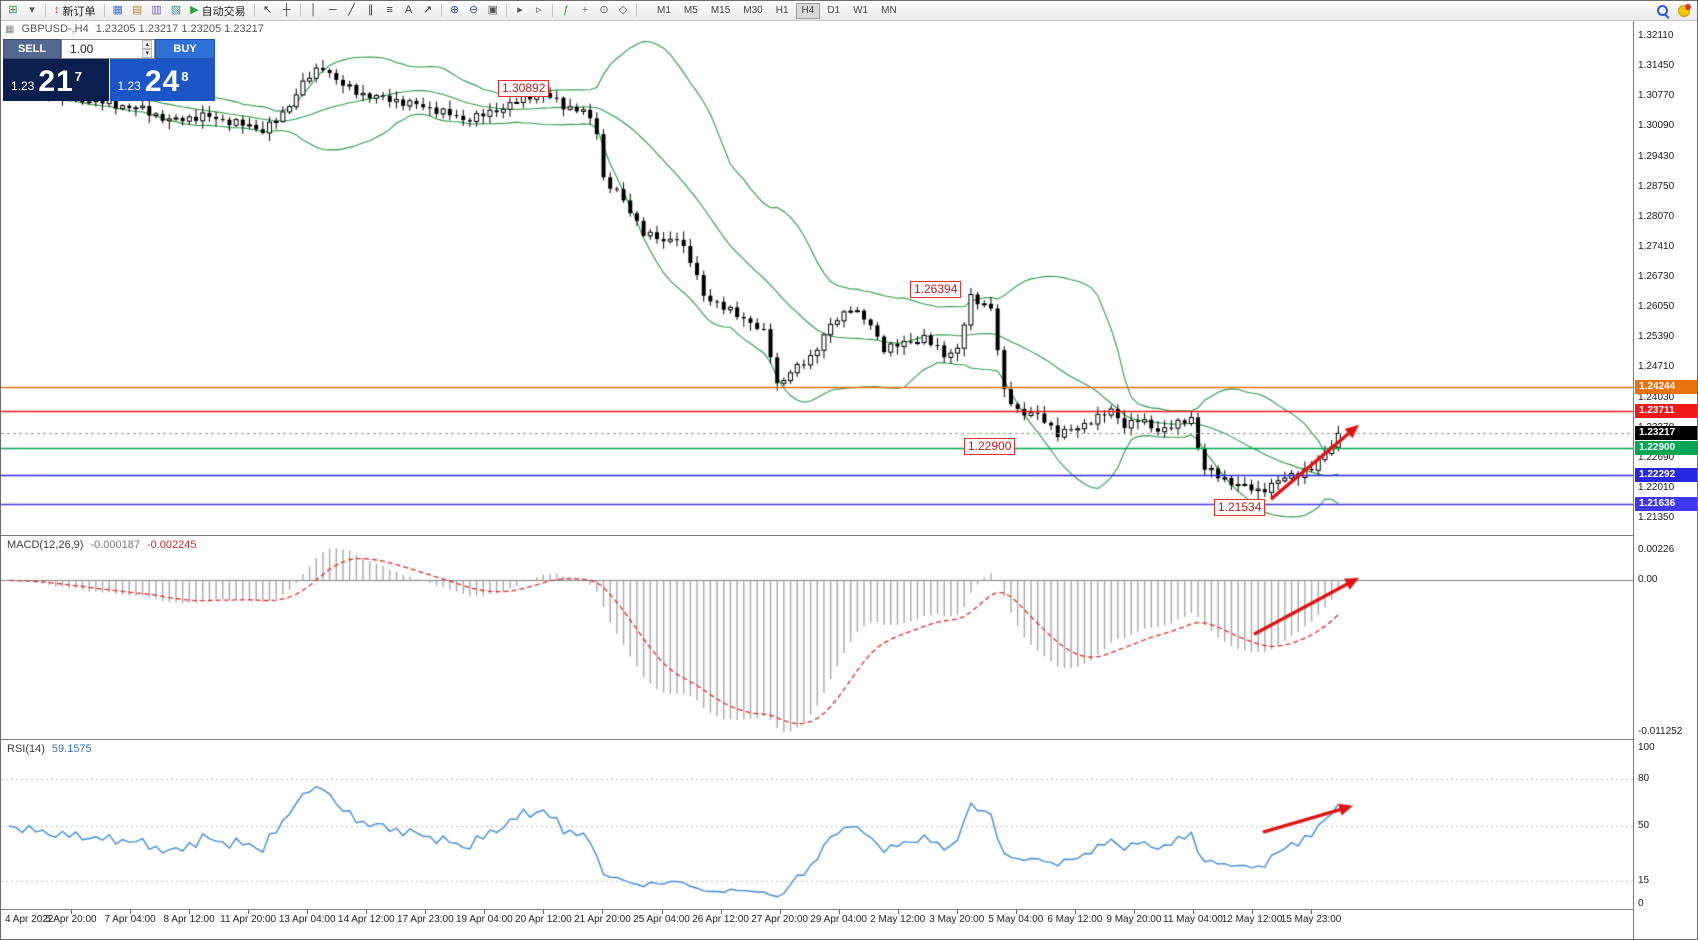 Image resolution: width=1698 pixels, height=940 pixels. I want to click on timeframe-h4: H4, so click(808, 10).